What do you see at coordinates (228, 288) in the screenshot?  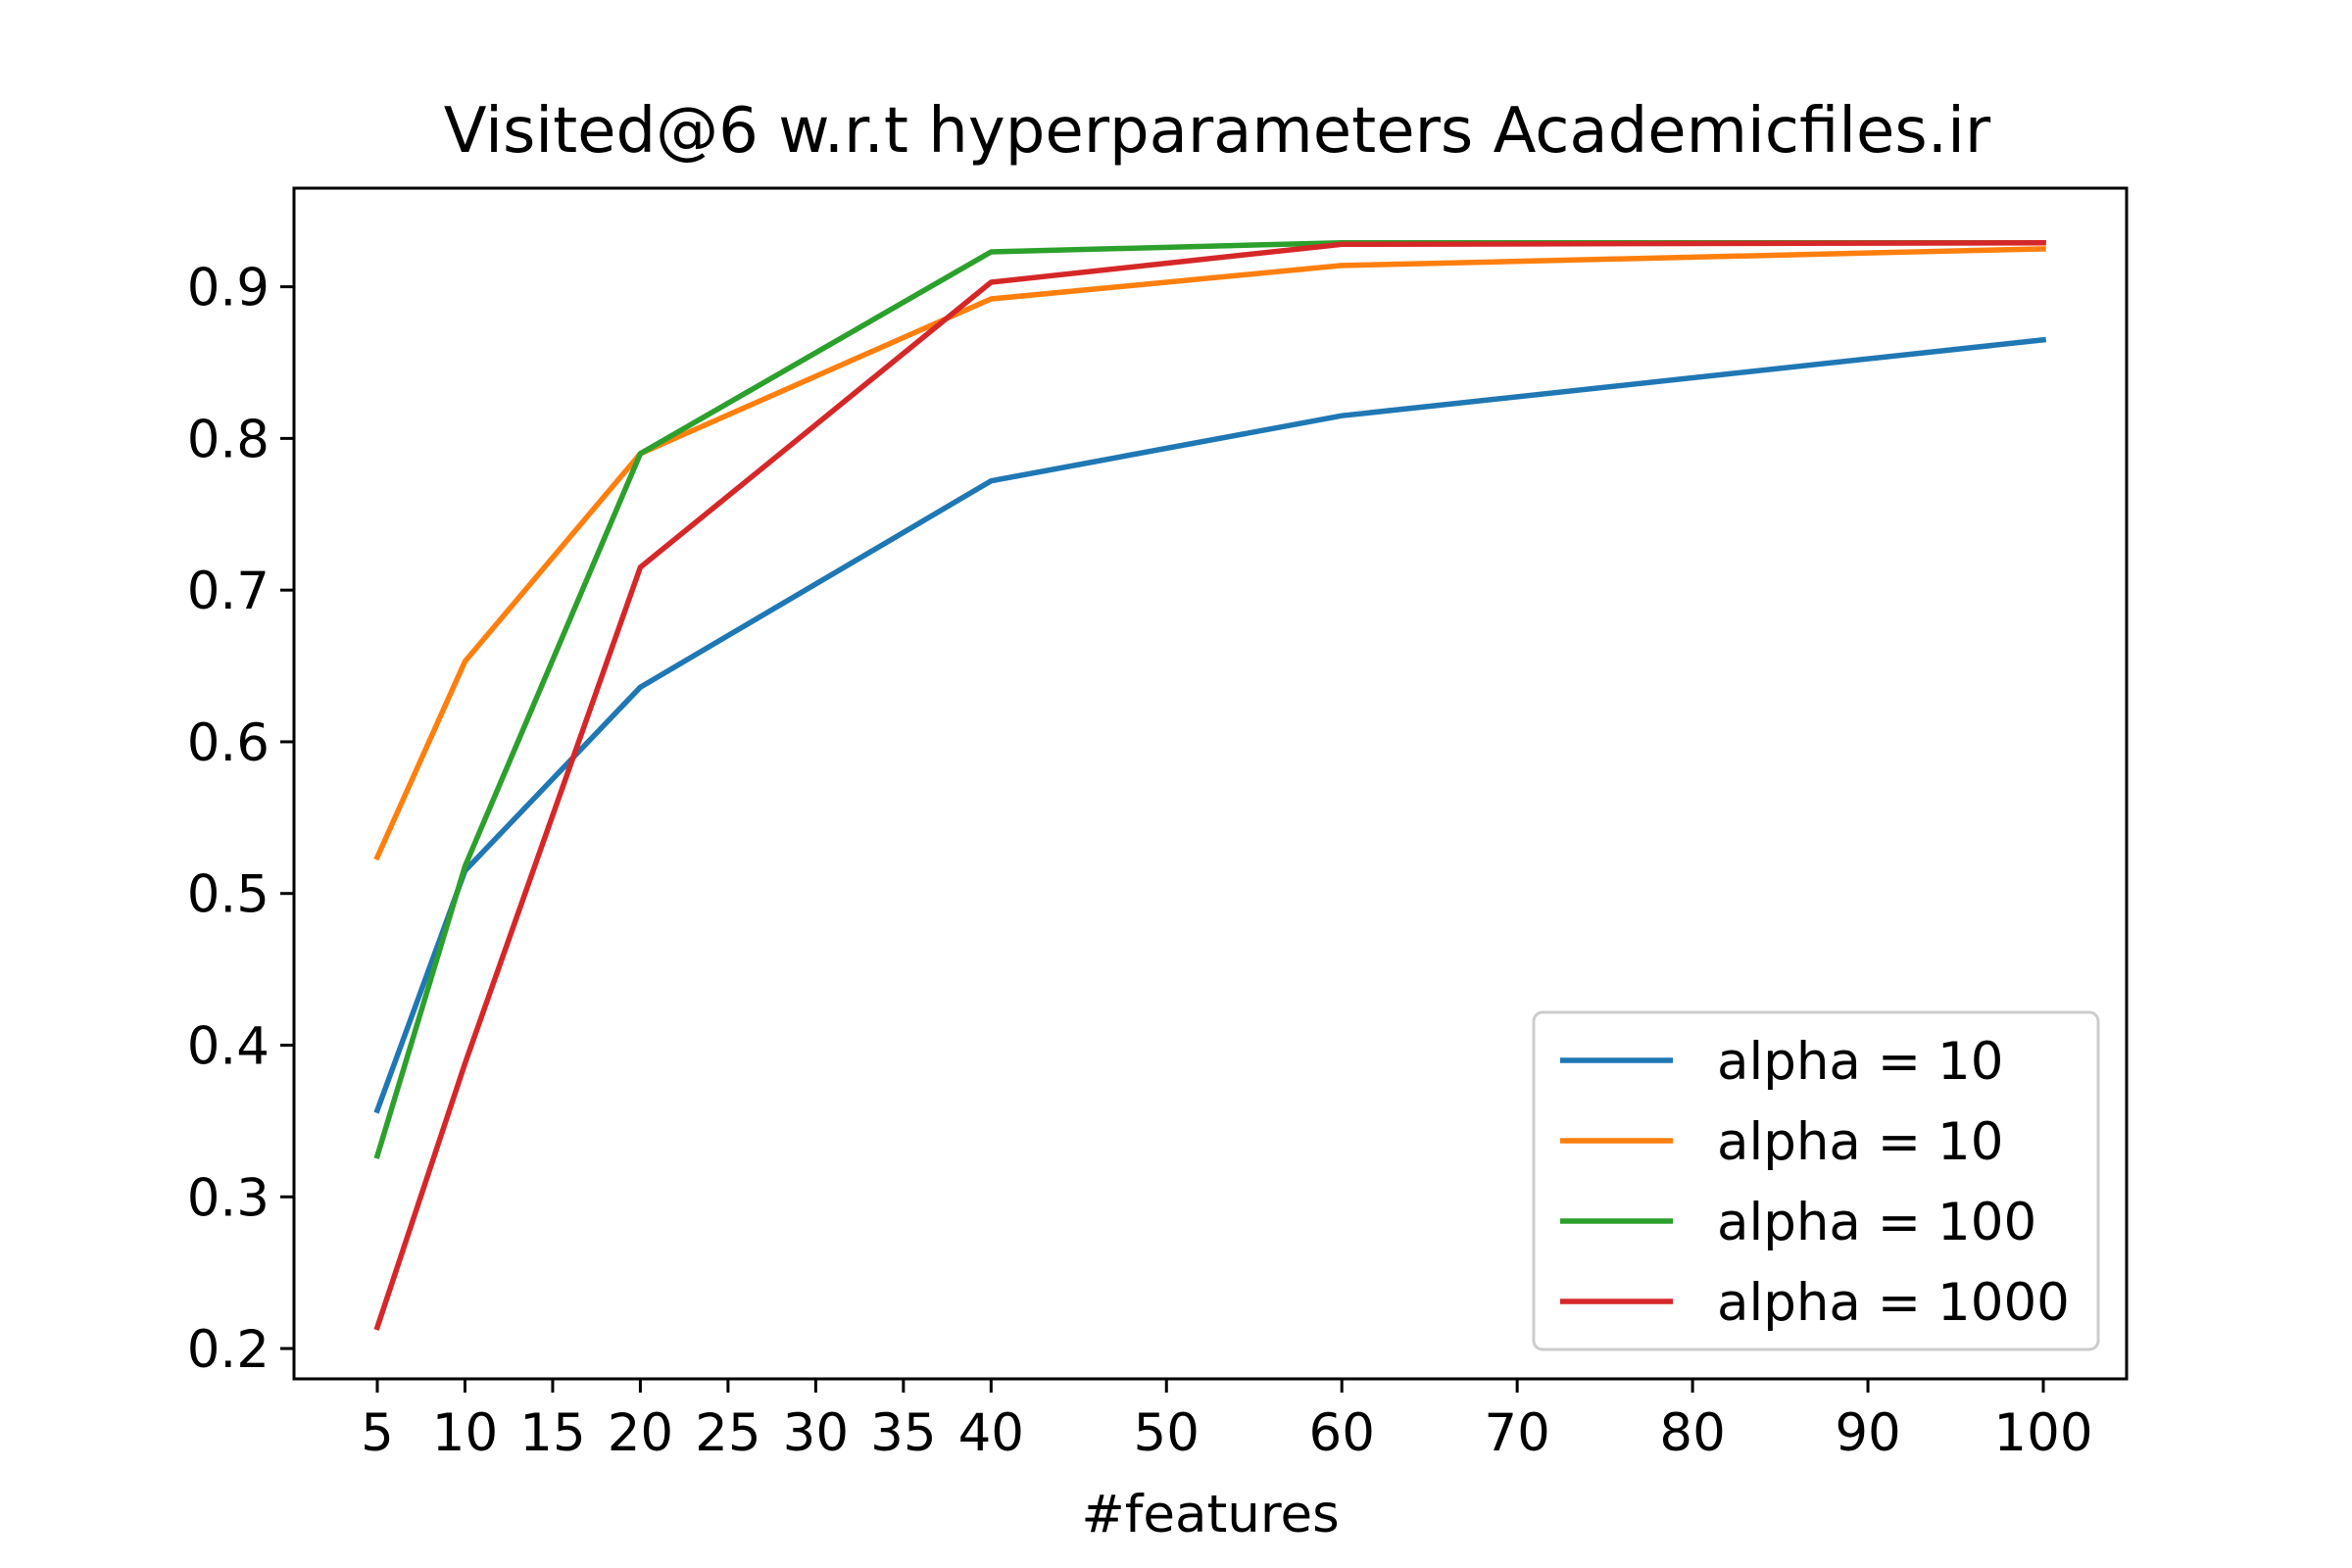 I see `y-tick-label: 0.9` at bounding box center [228, 288].